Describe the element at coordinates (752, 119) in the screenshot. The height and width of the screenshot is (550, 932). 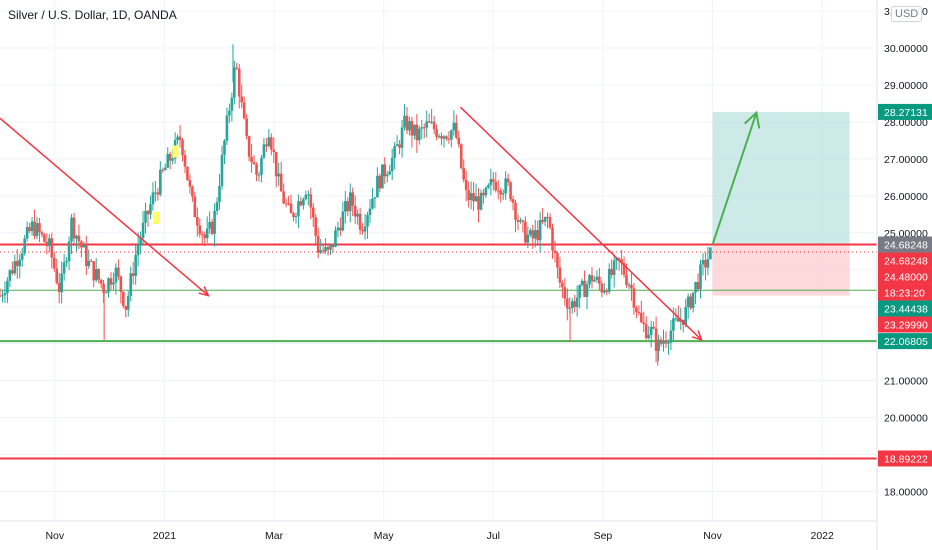
I see `projection-arrowhead` at that location.